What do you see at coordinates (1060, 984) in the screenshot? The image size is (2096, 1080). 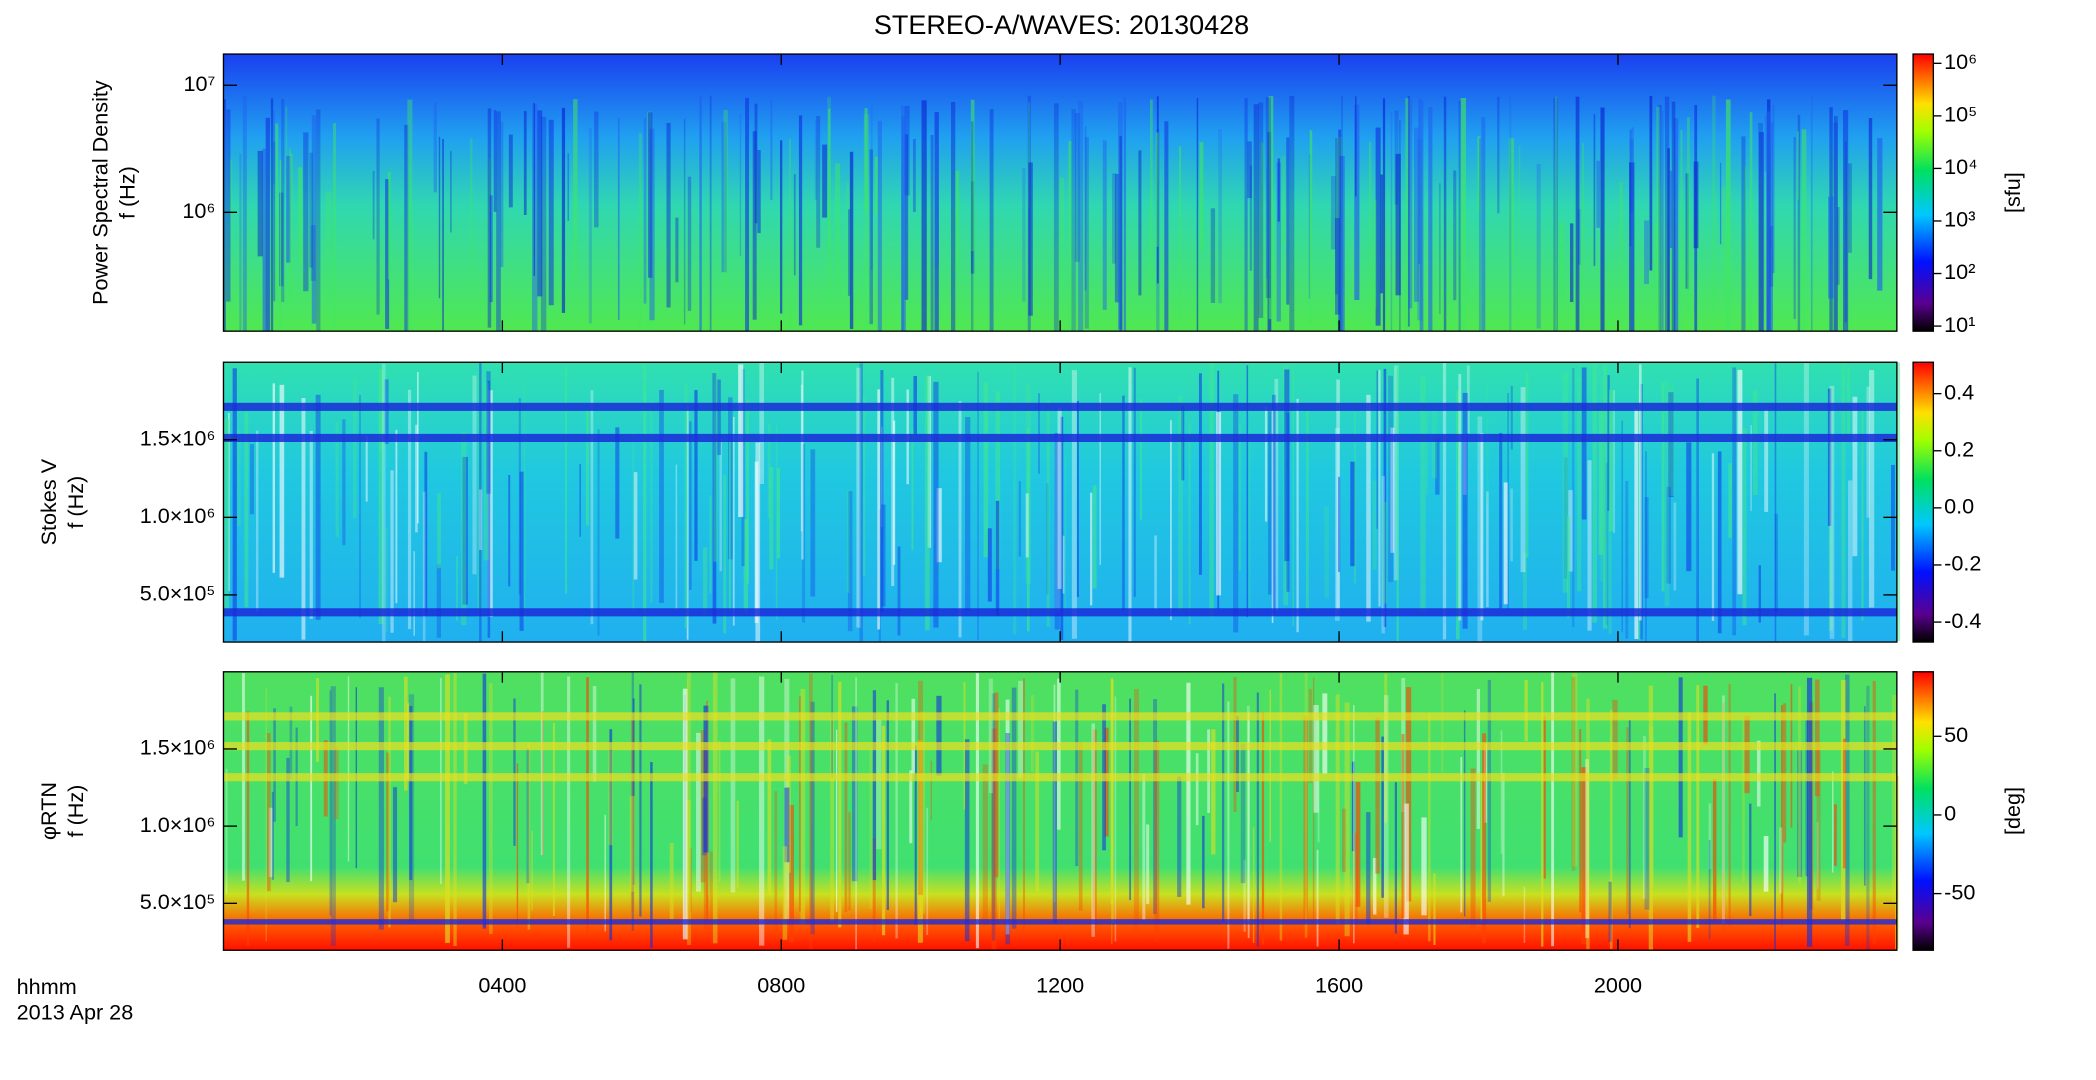 I see `x-tick-label: 1200` at bounding box center [1060, 984].